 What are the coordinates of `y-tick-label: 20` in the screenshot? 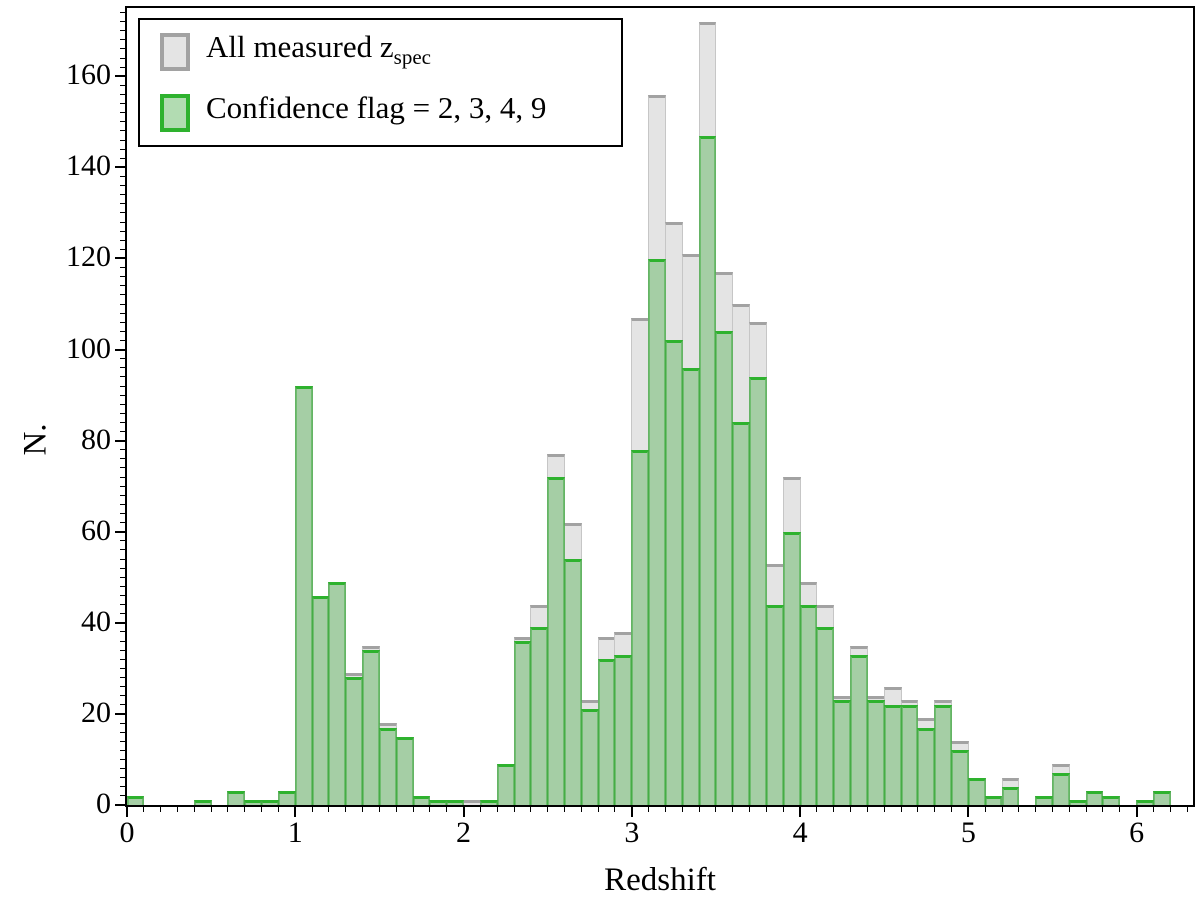 It's located at (96, 712).